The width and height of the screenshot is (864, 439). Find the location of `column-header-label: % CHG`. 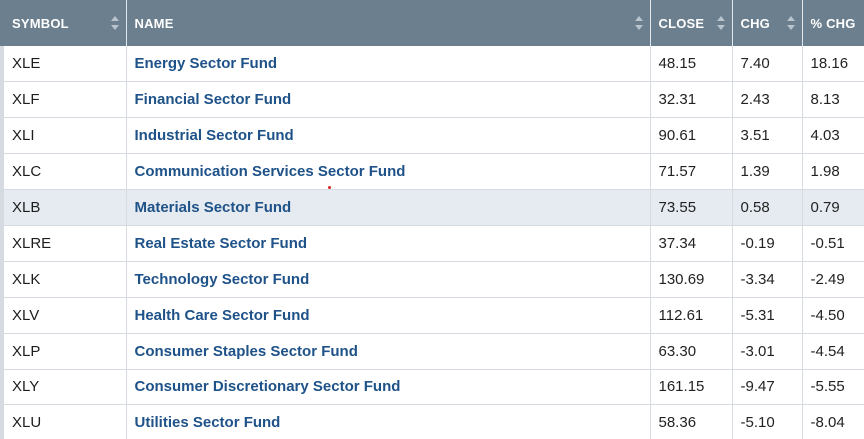

column-header-label: % CHG is located at coordinates (833, 23).